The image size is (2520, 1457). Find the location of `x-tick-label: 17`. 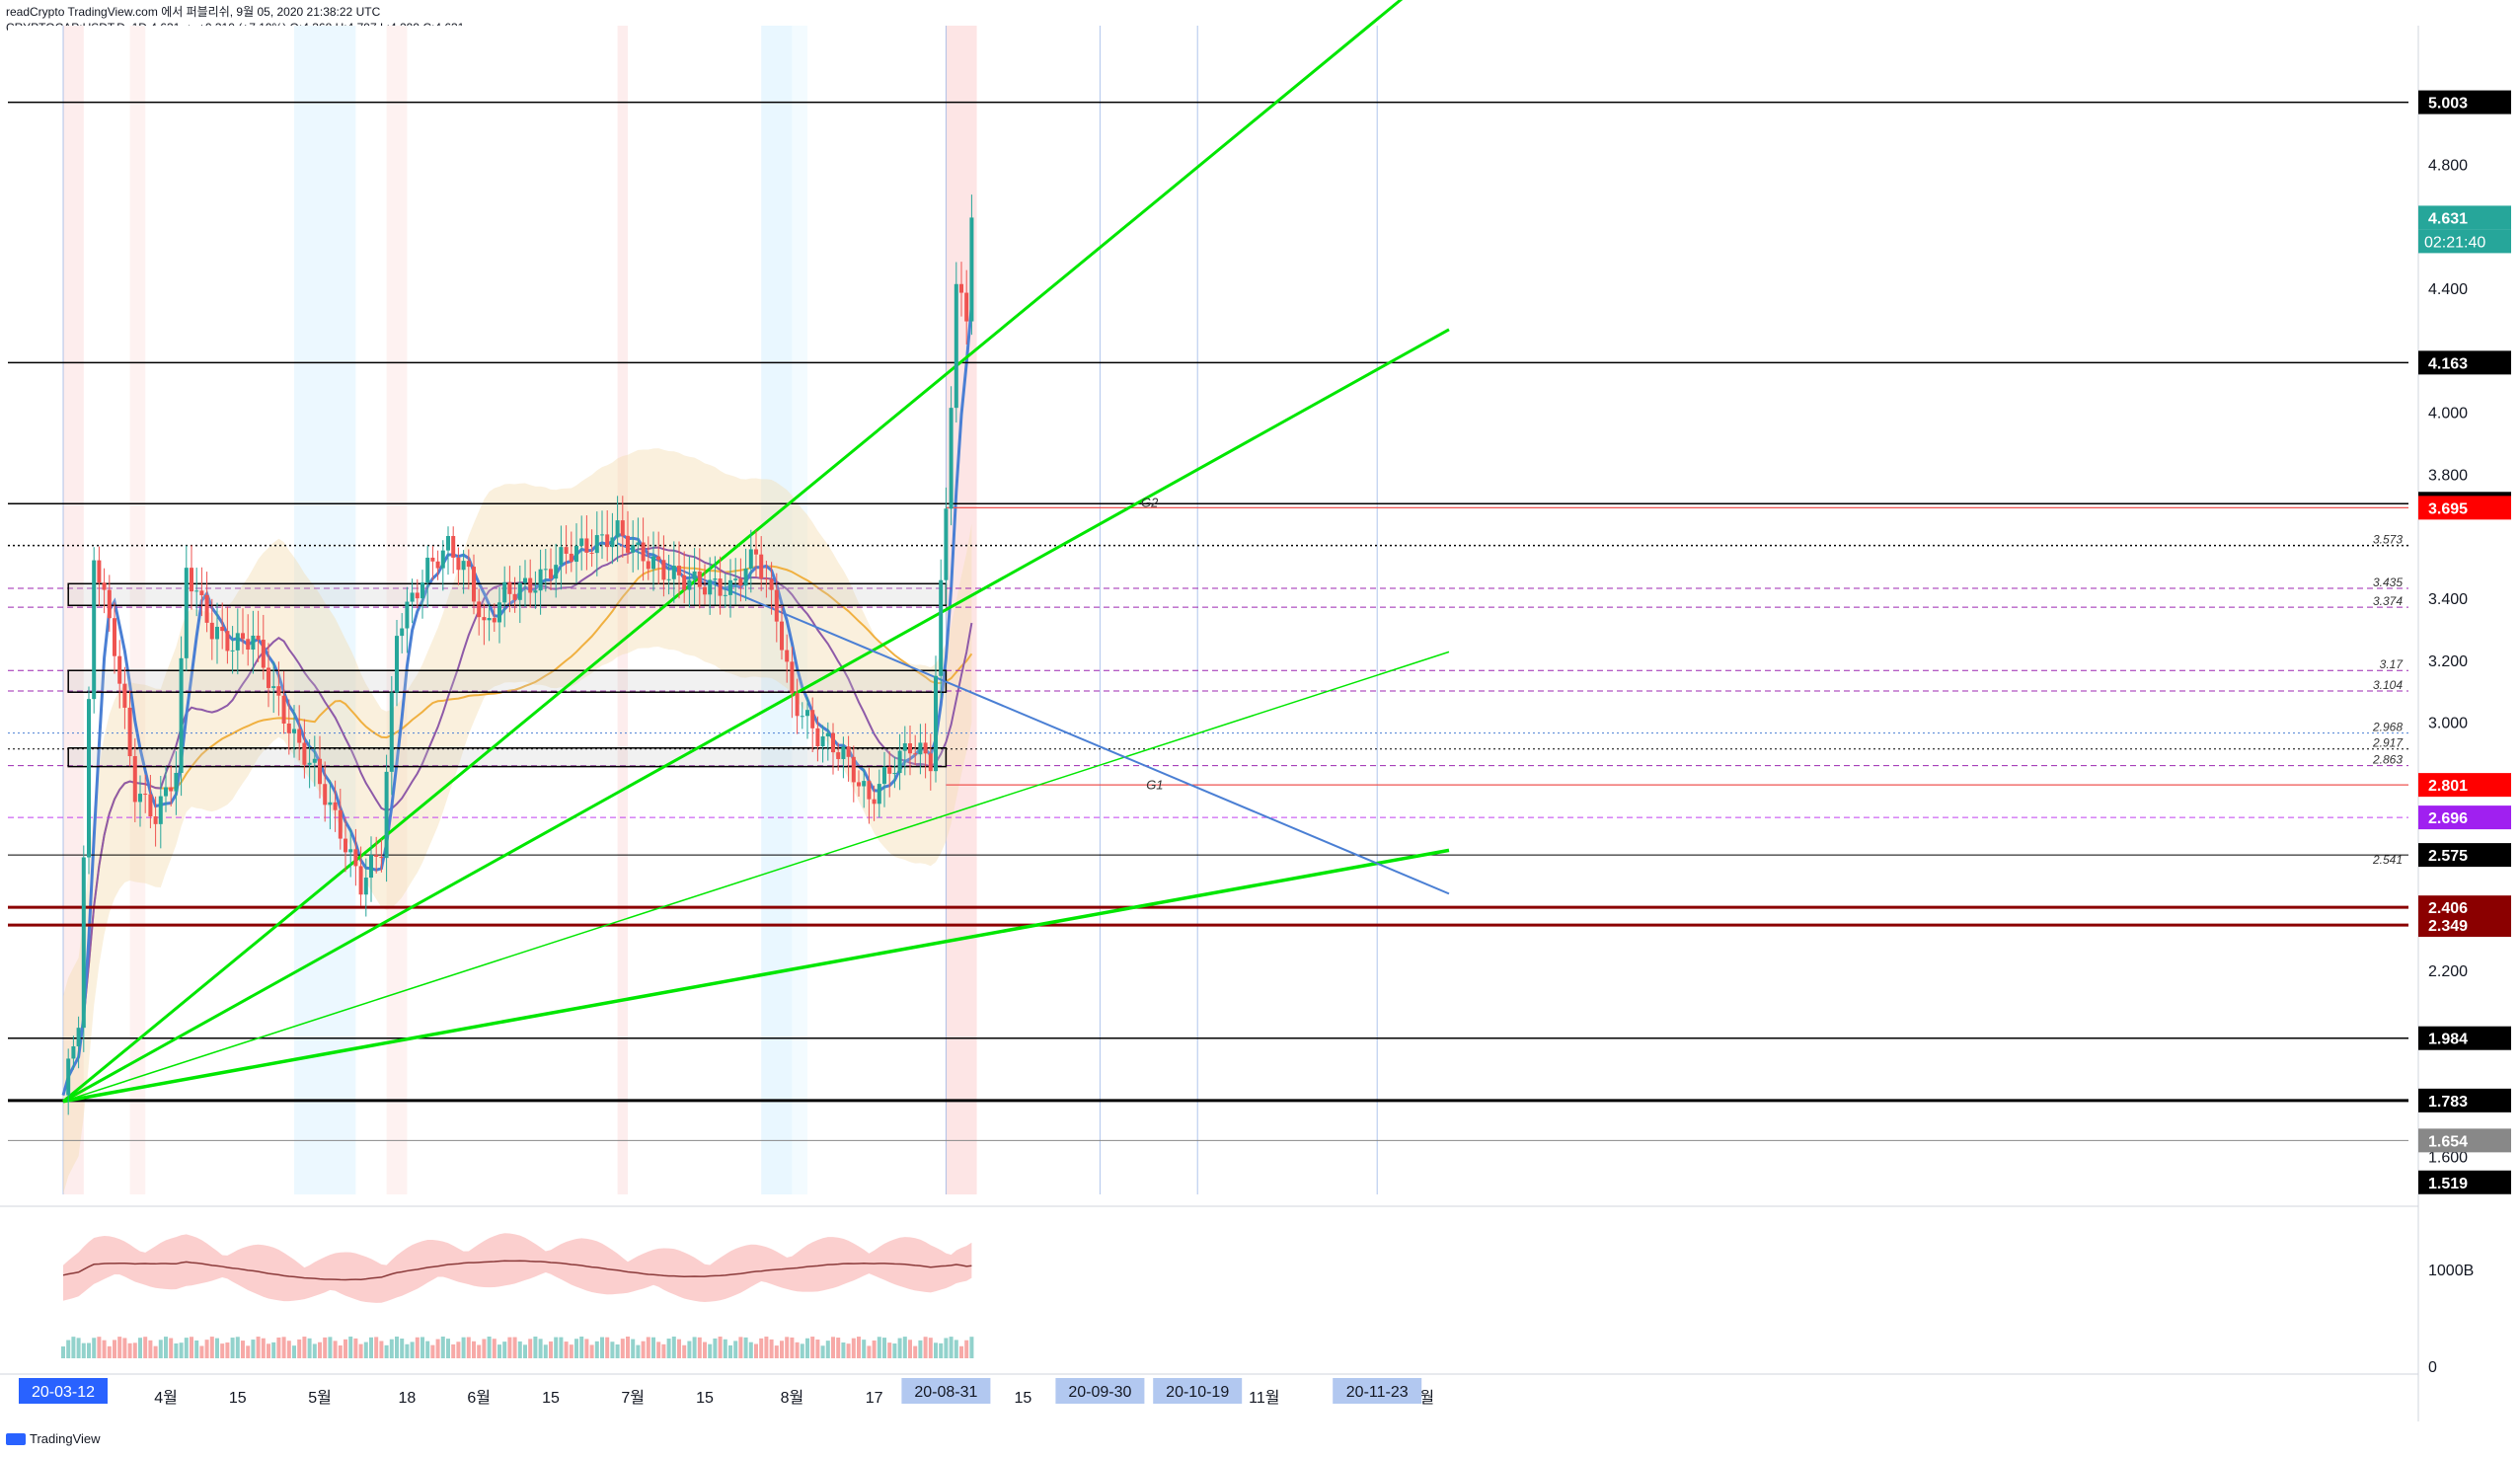

x-tick-label: 17 is located at coordinates (874, 1398).